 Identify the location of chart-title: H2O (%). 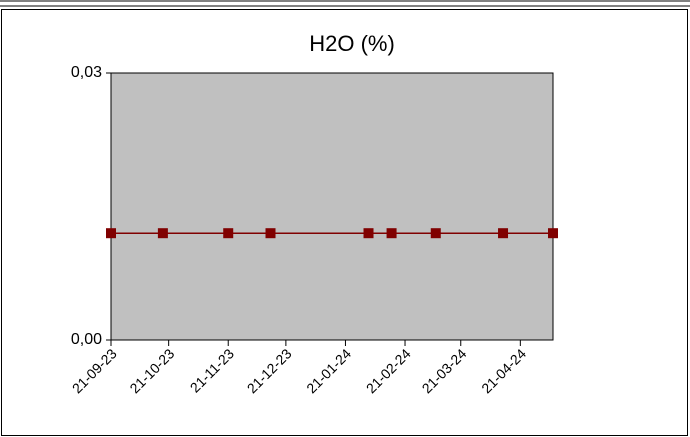
(352, 43).